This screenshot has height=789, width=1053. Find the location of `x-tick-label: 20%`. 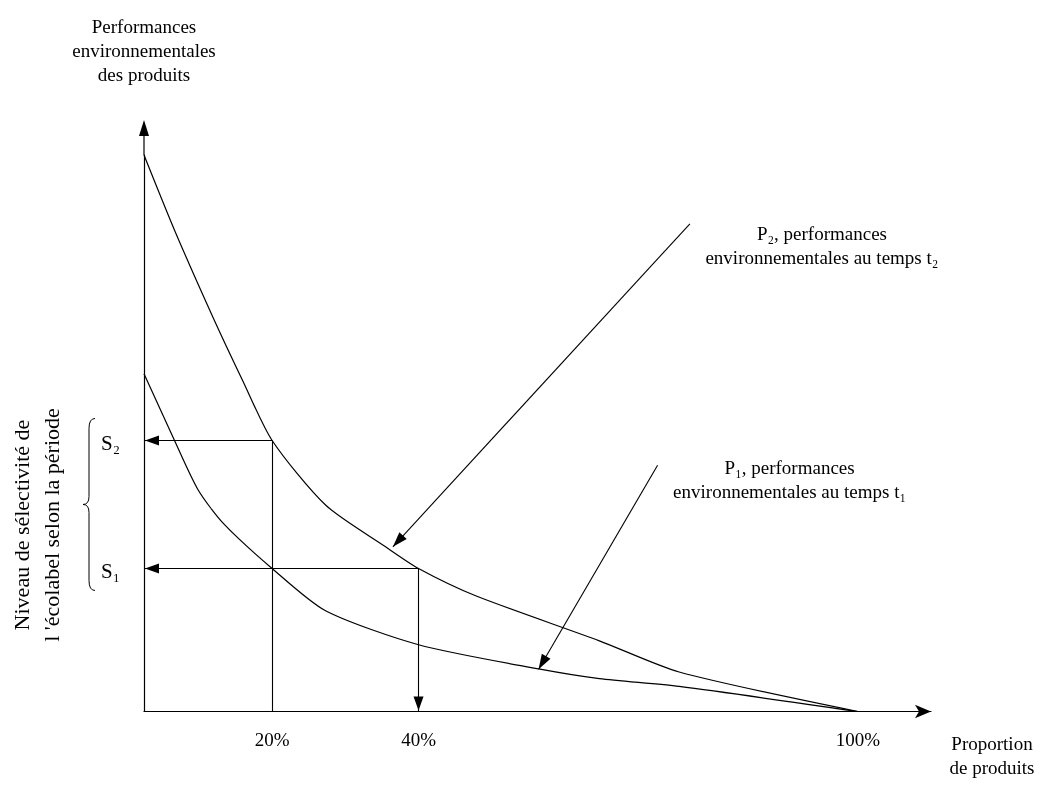

x-tick-label: 20% is located at coordinates (272, 739).